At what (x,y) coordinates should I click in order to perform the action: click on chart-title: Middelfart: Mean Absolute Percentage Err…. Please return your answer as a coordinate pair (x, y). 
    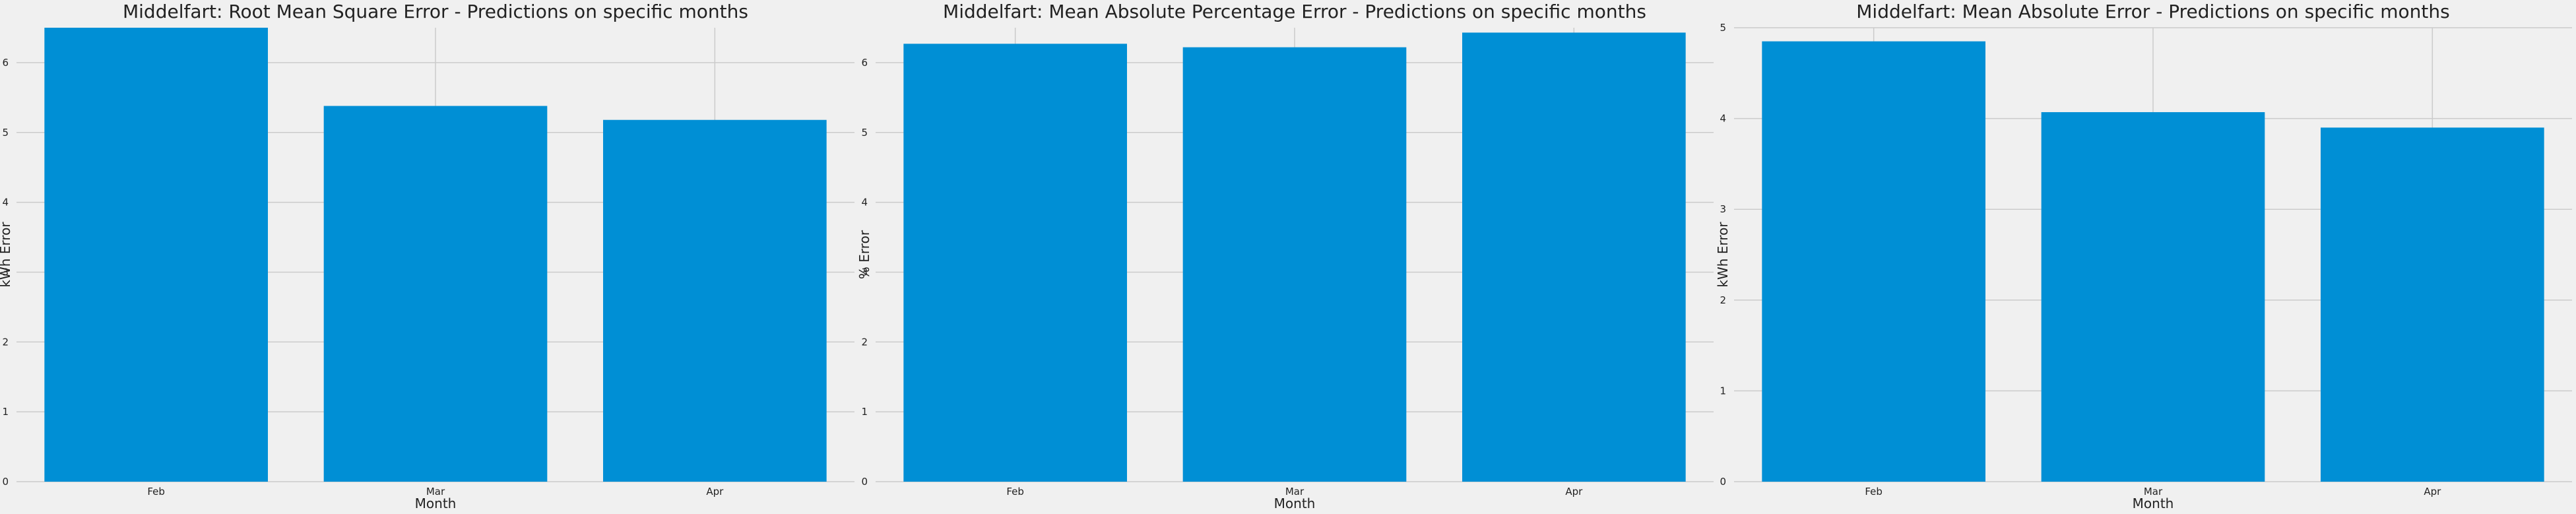
    Looking at the image, I should click on (1294, 11).